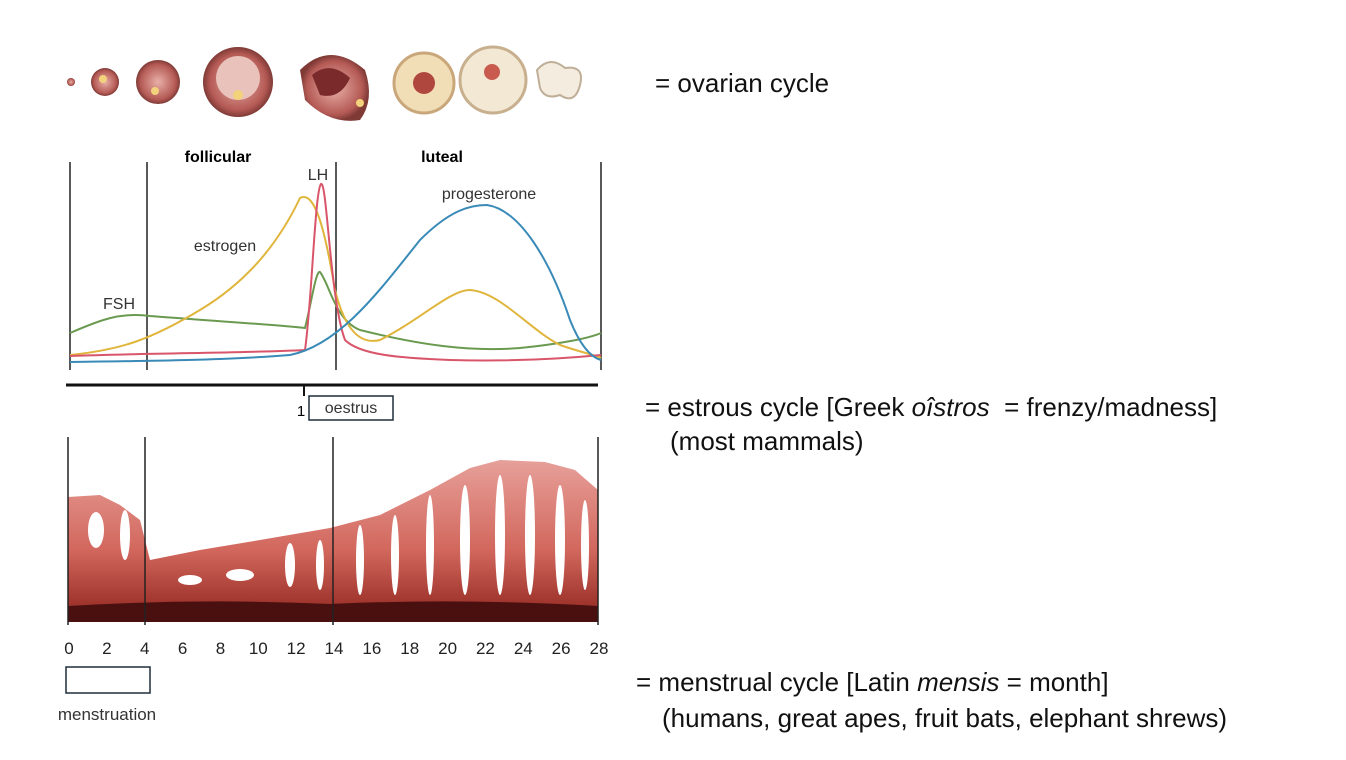  What do you see at coordinates (144, 648) in the screenshot?
I see `day-tick-label: 4` at bounding box center [144, 648].